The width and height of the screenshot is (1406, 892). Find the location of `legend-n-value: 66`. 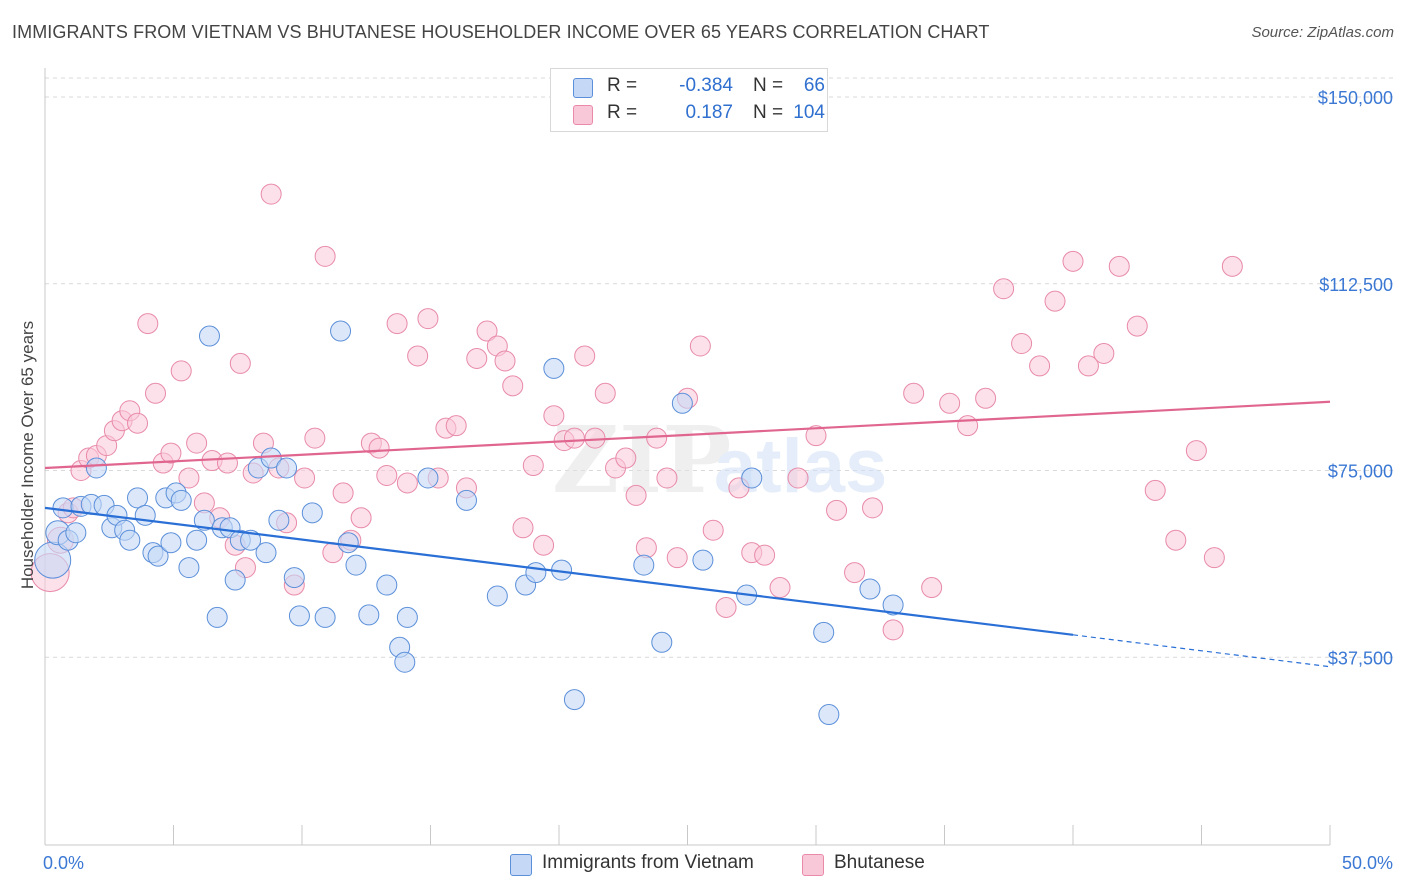

legend-n-value: 66 is located at coordinates (814, 85).